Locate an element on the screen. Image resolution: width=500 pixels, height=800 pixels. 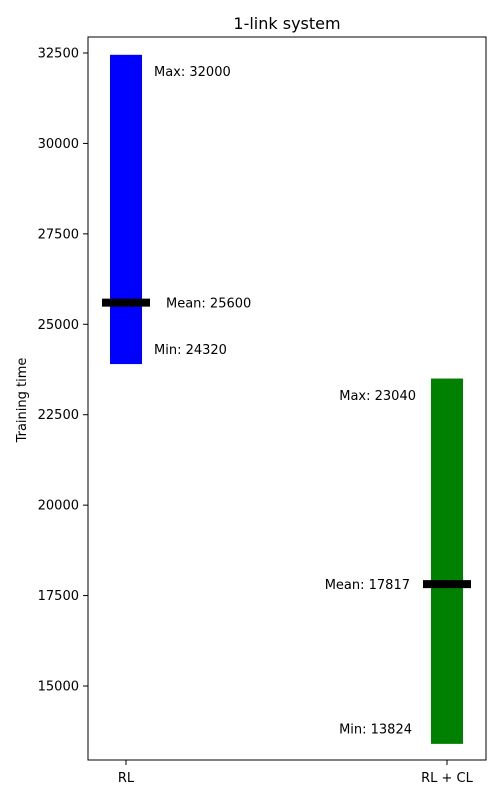
x-tick-label: RL is located at coordinates (126, 778).